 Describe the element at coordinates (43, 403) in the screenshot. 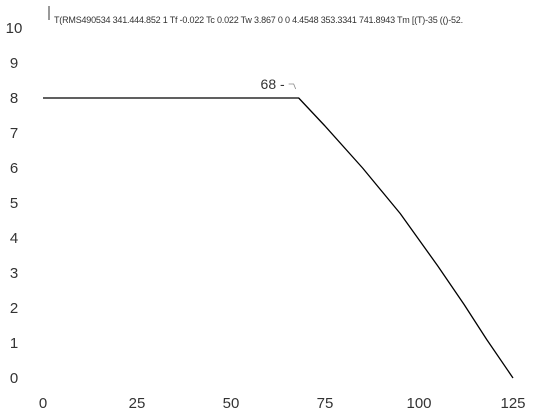

I see `x-tick-label: 0` at that location.